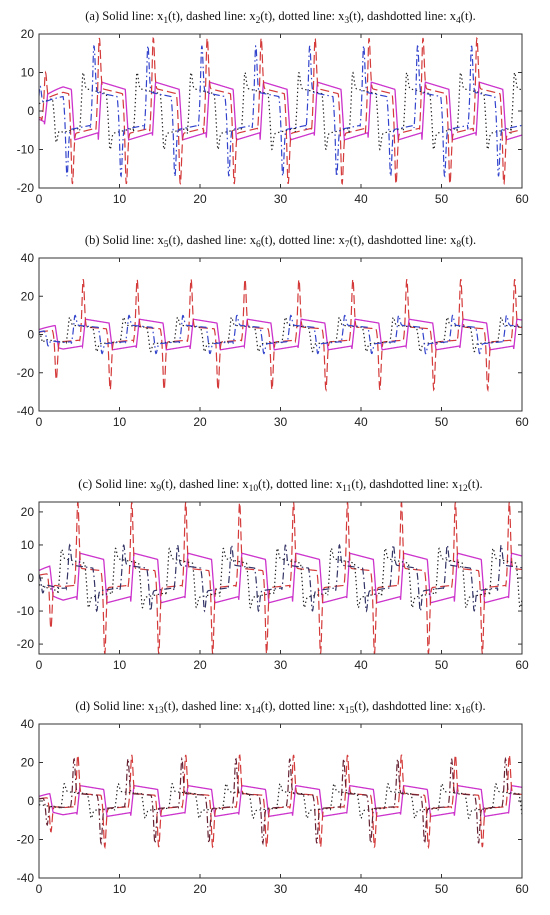 The height and width of the screenshot is (915, 550). I want to click on title-subscript: 11, so click(346, 489).